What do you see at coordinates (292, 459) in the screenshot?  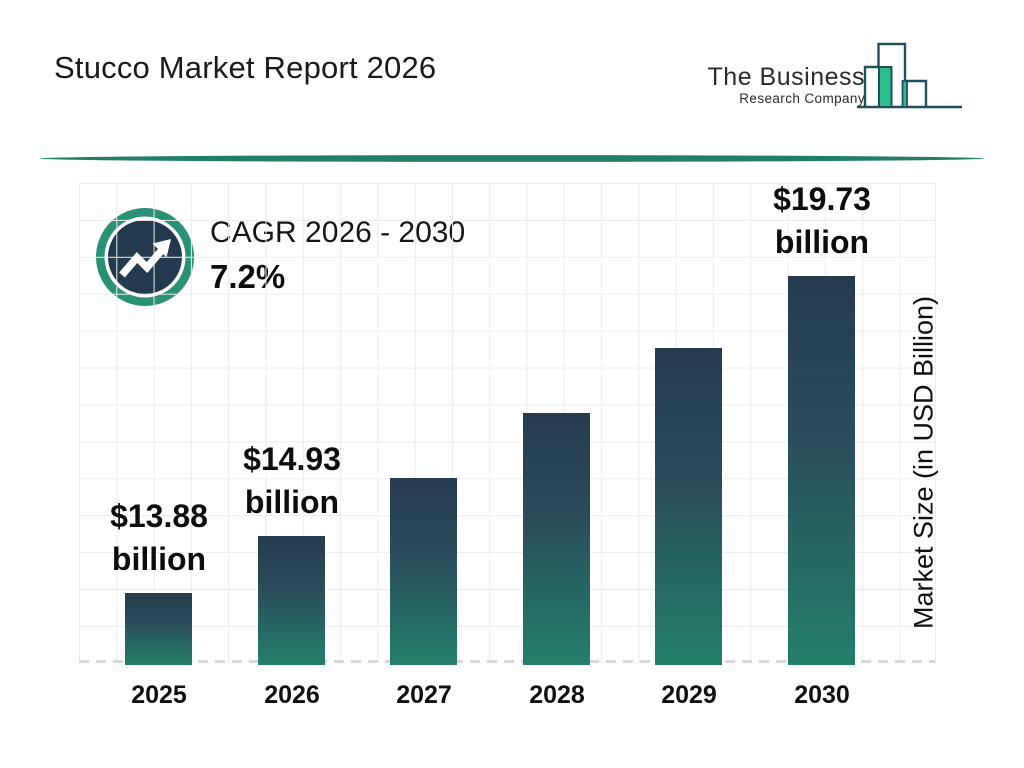 I see `value-amount: $14.93` at bounding box center [292, 459].